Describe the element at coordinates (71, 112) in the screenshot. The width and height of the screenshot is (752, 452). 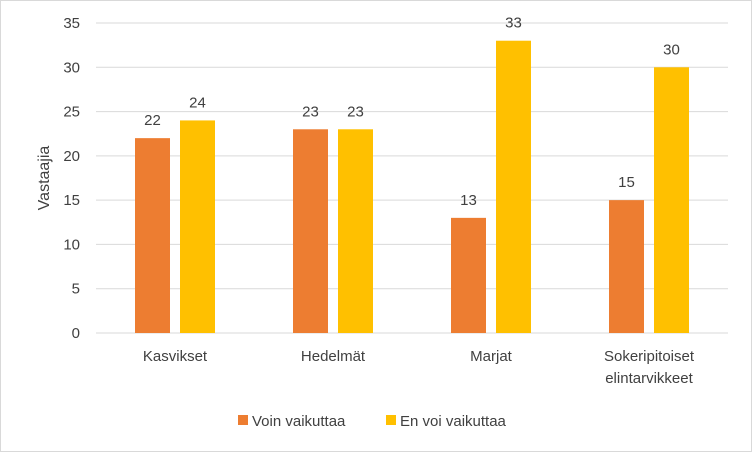
I see `y-tick-label: 25` at that location.